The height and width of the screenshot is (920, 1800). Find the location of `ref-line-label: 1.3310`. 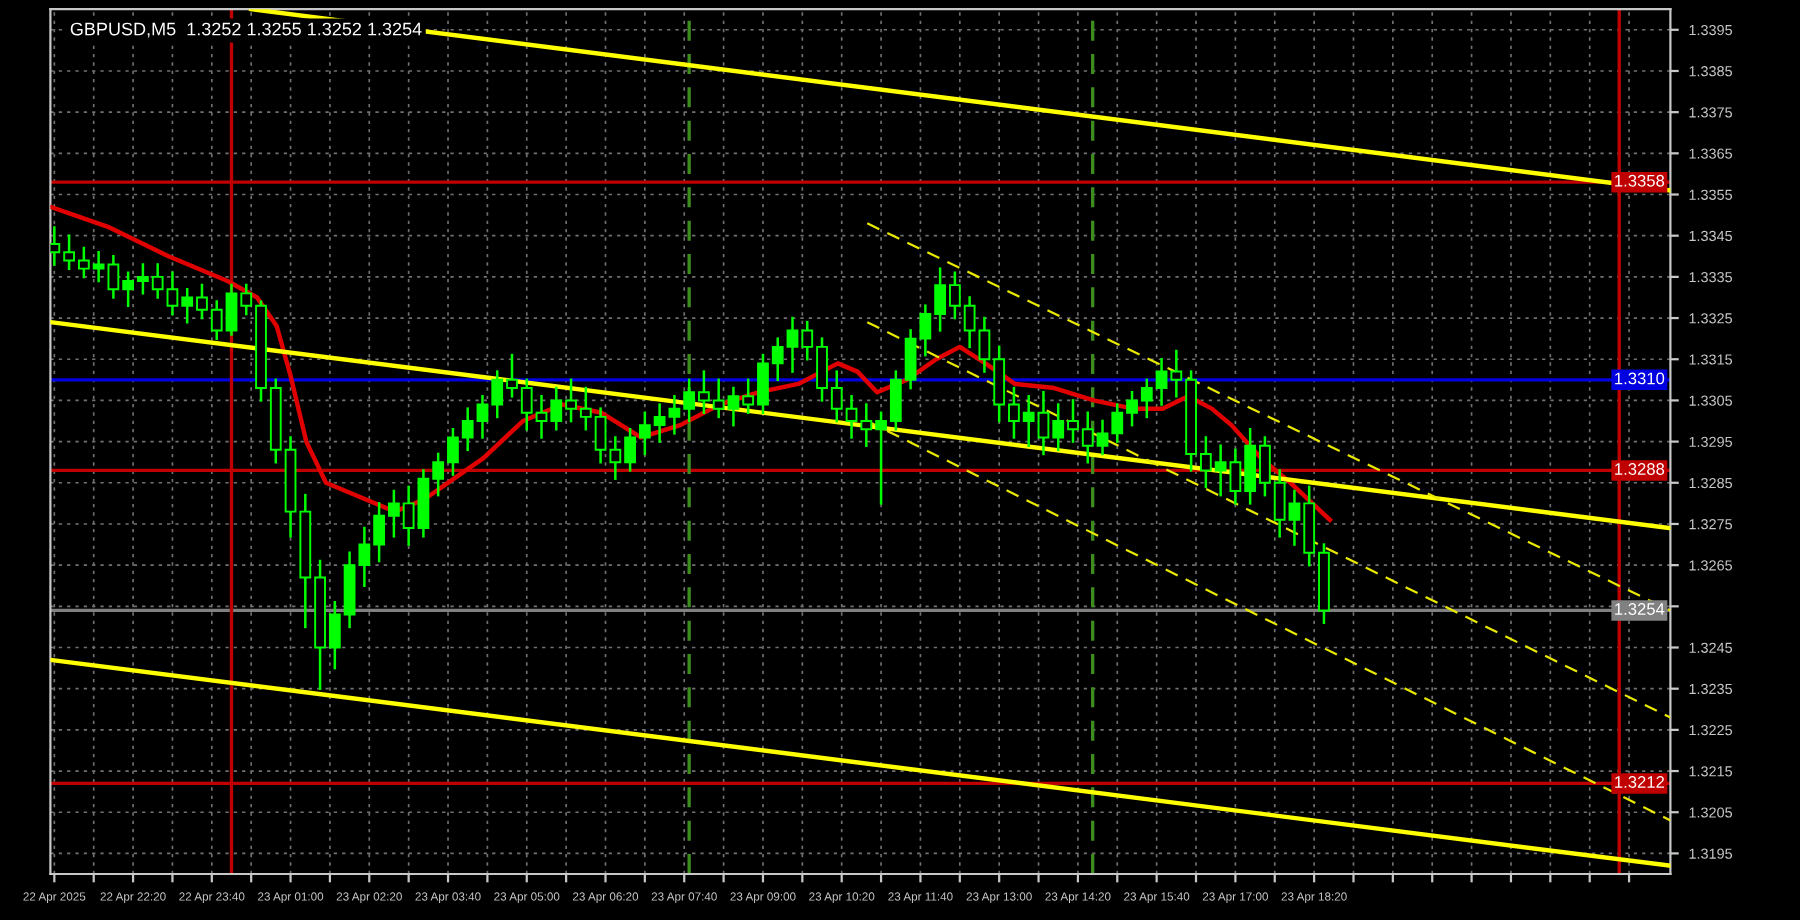

ref-line-label: 1.3310 is located at coordinates (1640, 378).